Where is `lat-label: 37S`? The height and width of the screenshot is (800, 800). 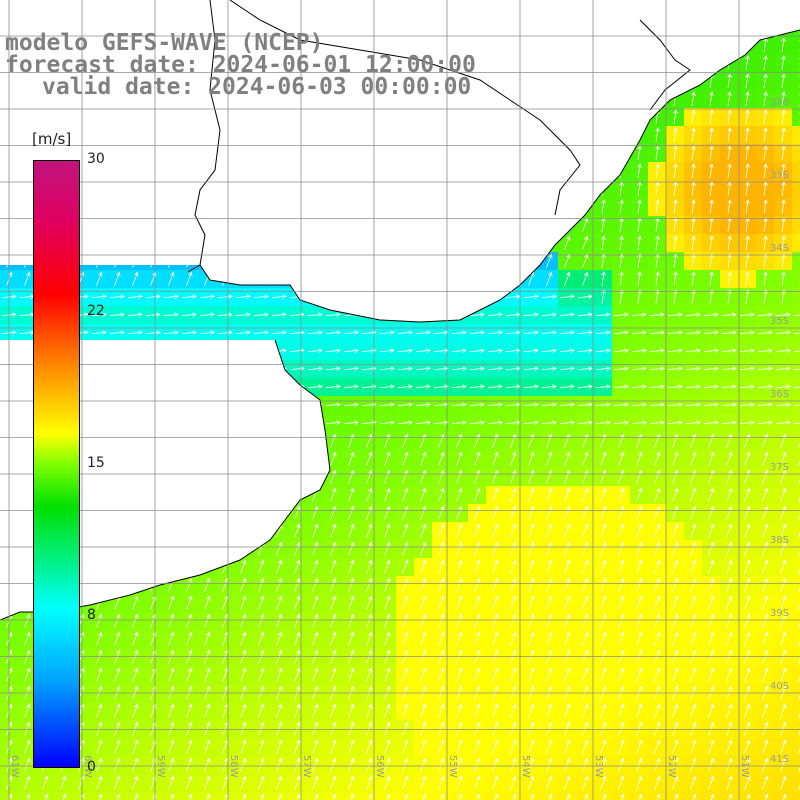
lat-label: 37S is located at coordinates (779, 467).